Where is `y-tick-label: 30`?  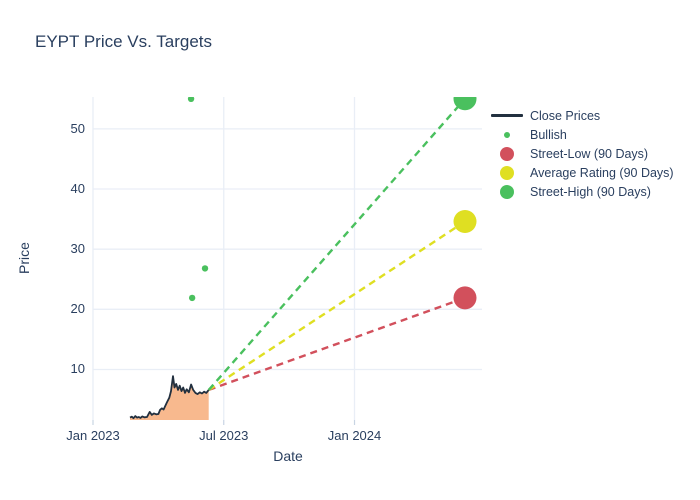 y-tick-label: 30 is located at coordinates (77, 249).